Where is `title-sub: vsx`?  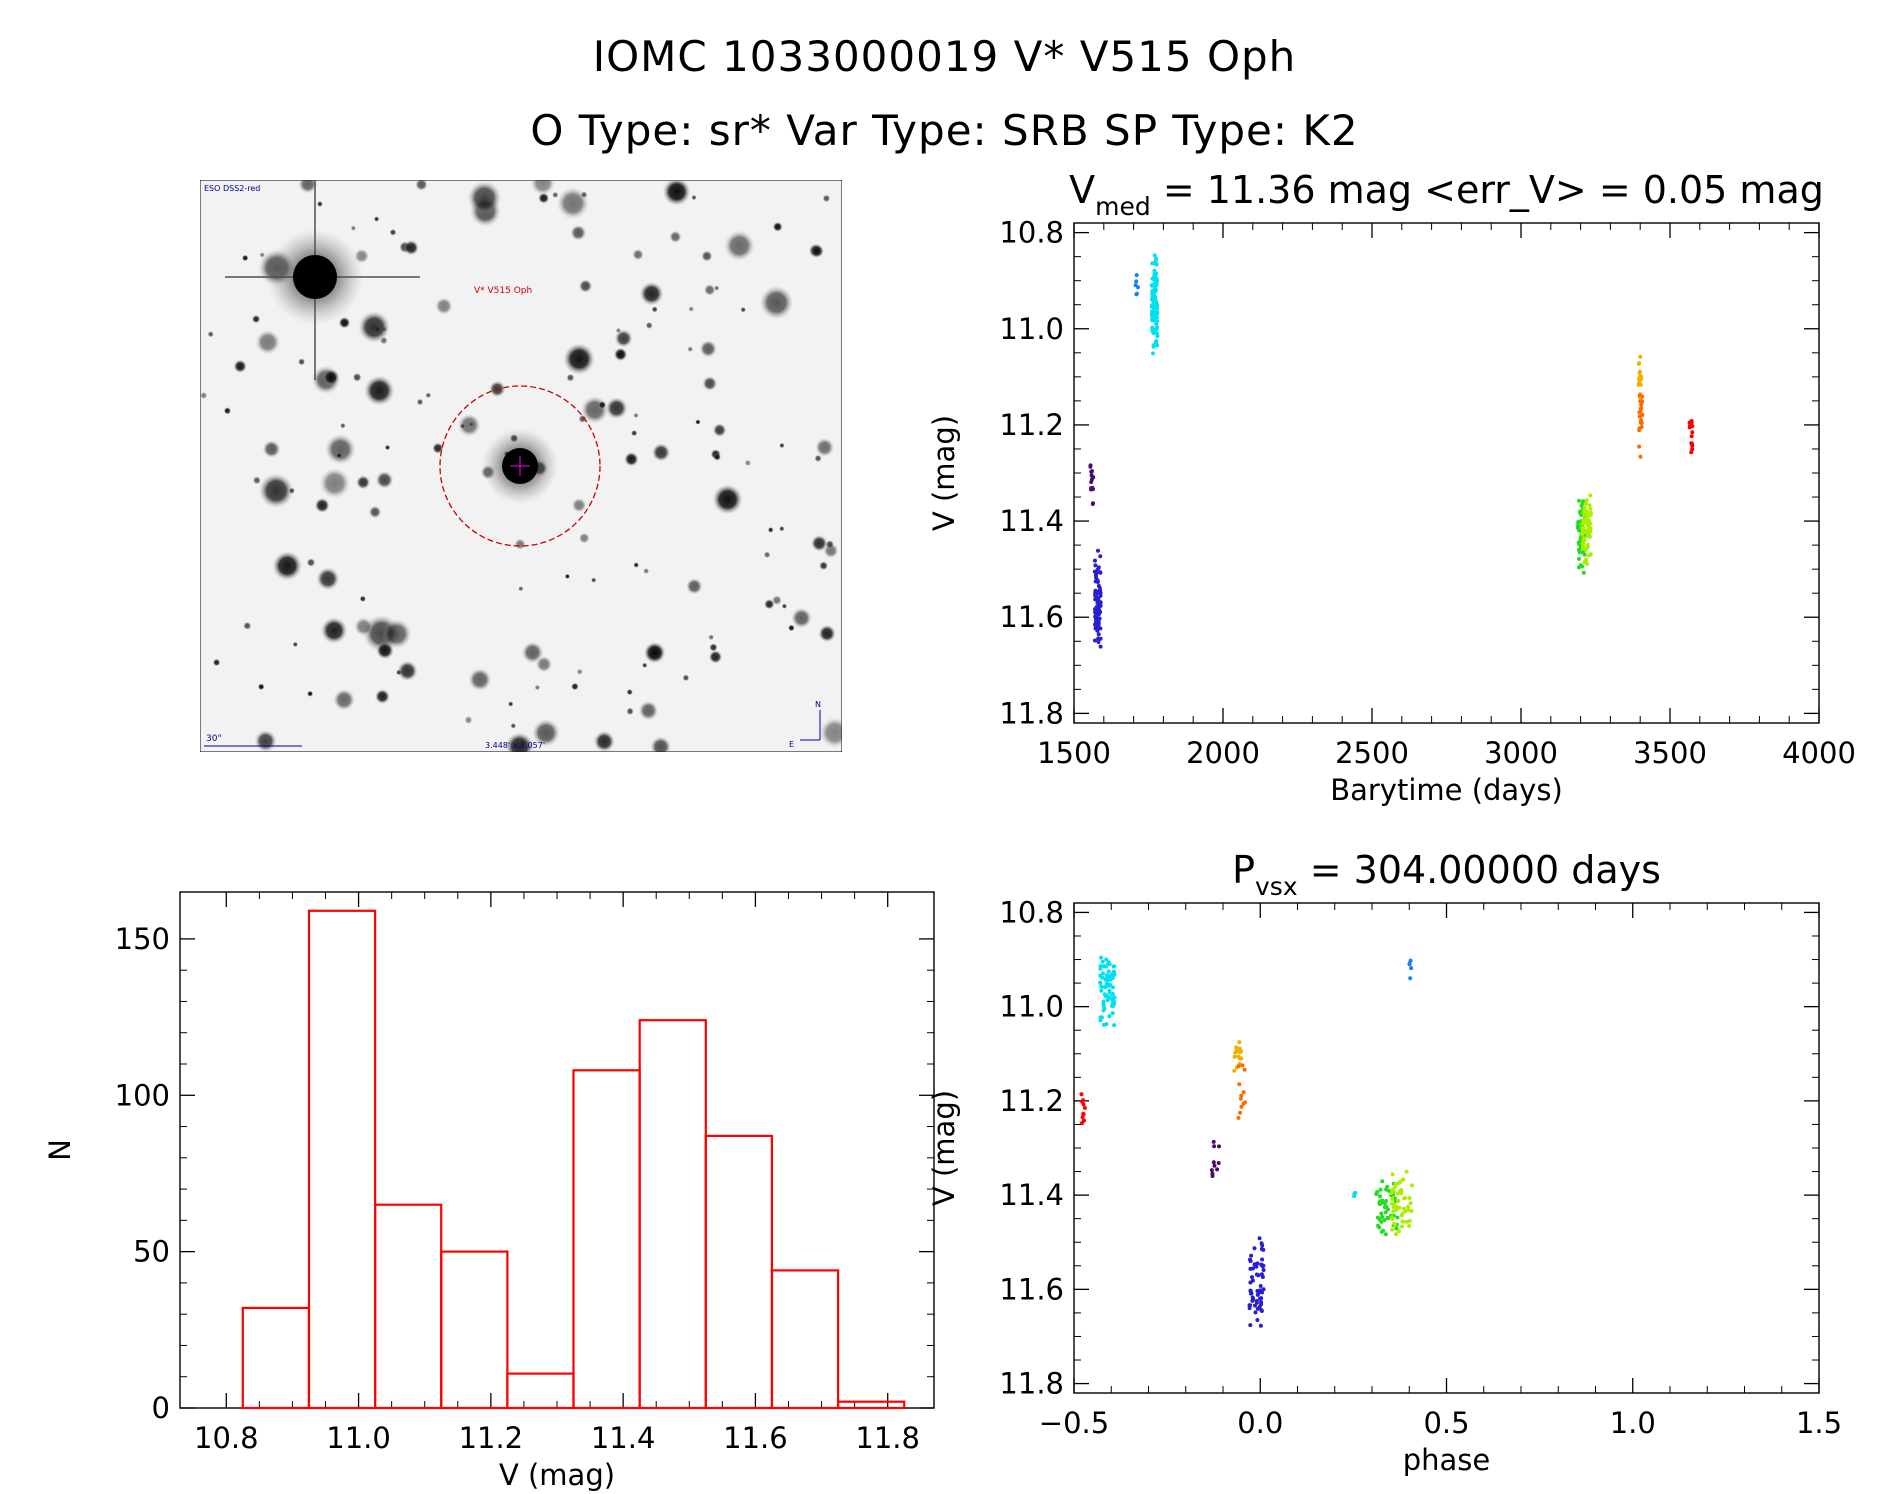
title-sub: vsx is located at coordinates (1276, 886).